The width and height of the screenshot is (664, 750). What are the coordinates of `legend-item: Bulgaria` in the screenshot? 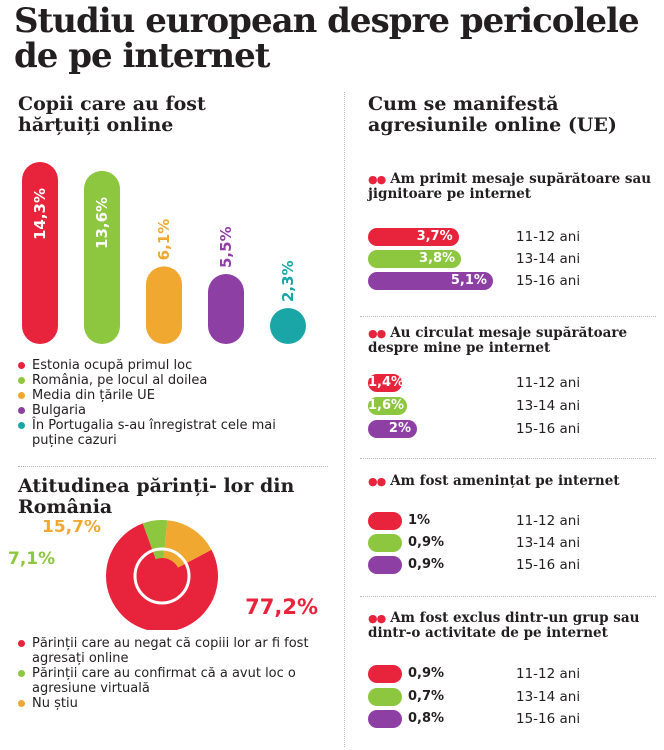 It's located at (168, 410).